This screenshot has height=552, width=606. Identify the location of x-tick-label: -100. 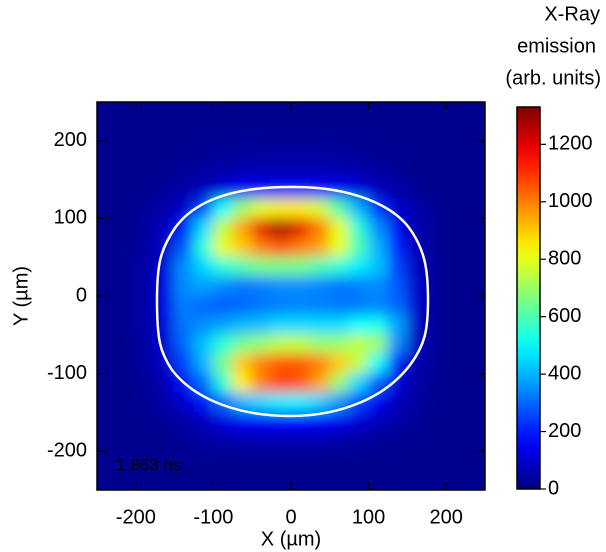
(213, 517).